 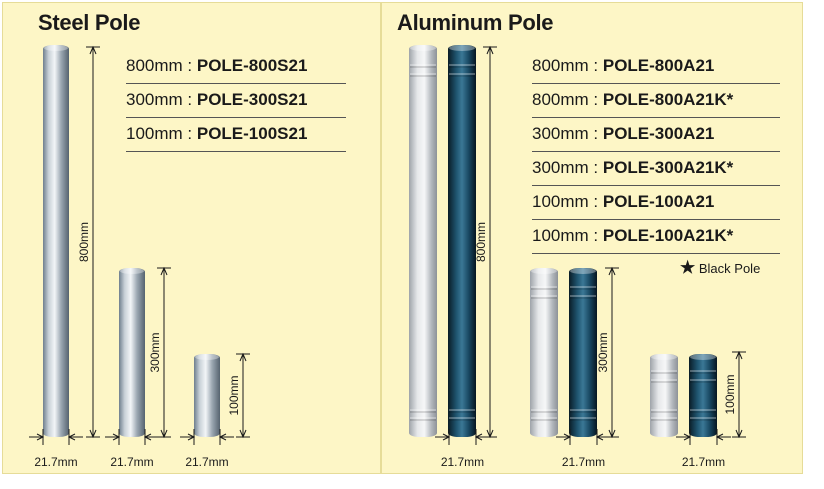 What do you see at coordinates (475, 22) in the screenshot?
I see `aluminum-pole-title: Aluminum Pole` at bounding box center [475, 22].